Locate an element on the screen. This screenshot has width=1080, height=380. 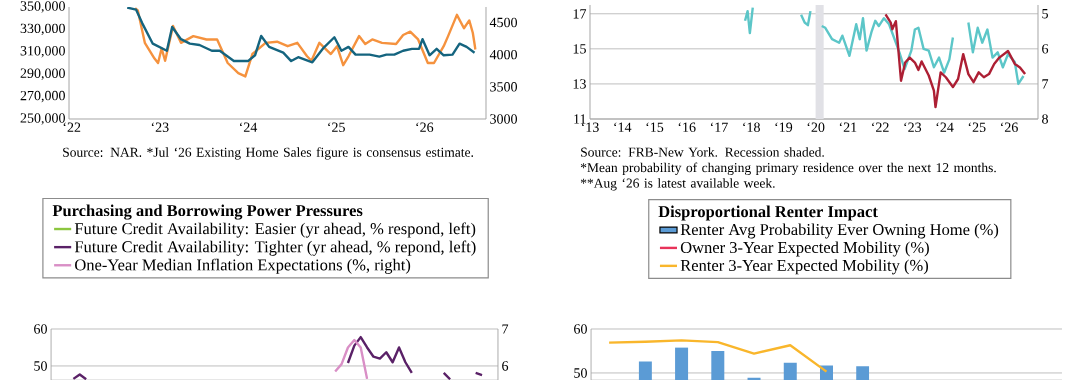
x-tick-label: ‘15 is located at coordinates (655, 127).